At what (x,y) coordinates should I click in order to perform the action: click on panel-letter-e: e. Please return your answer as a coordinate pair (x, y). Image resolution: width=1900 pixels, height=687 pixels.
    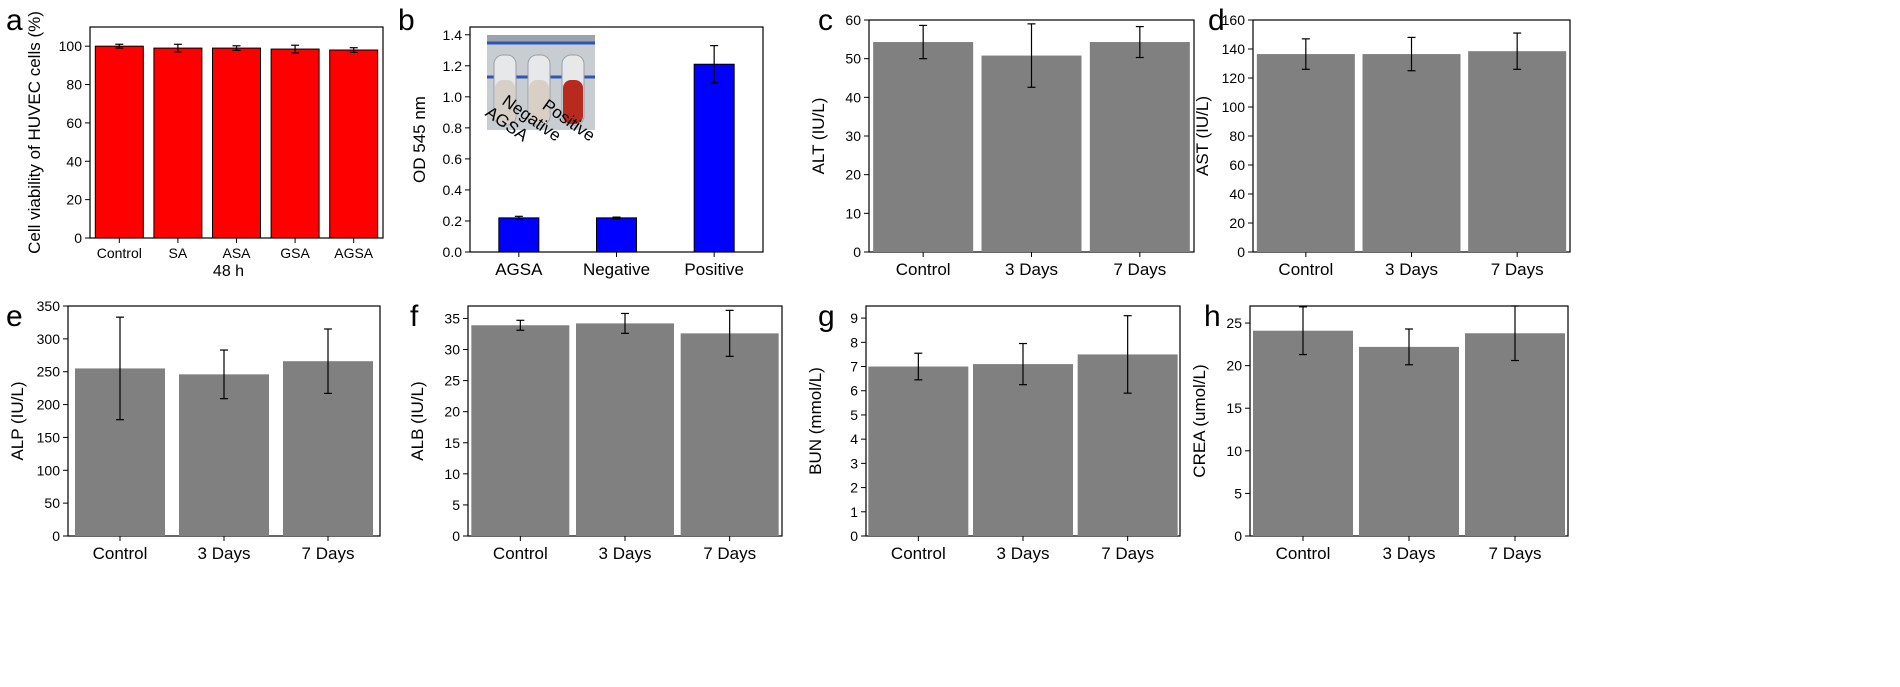
    Looking at the image, I should click on (14, 316).